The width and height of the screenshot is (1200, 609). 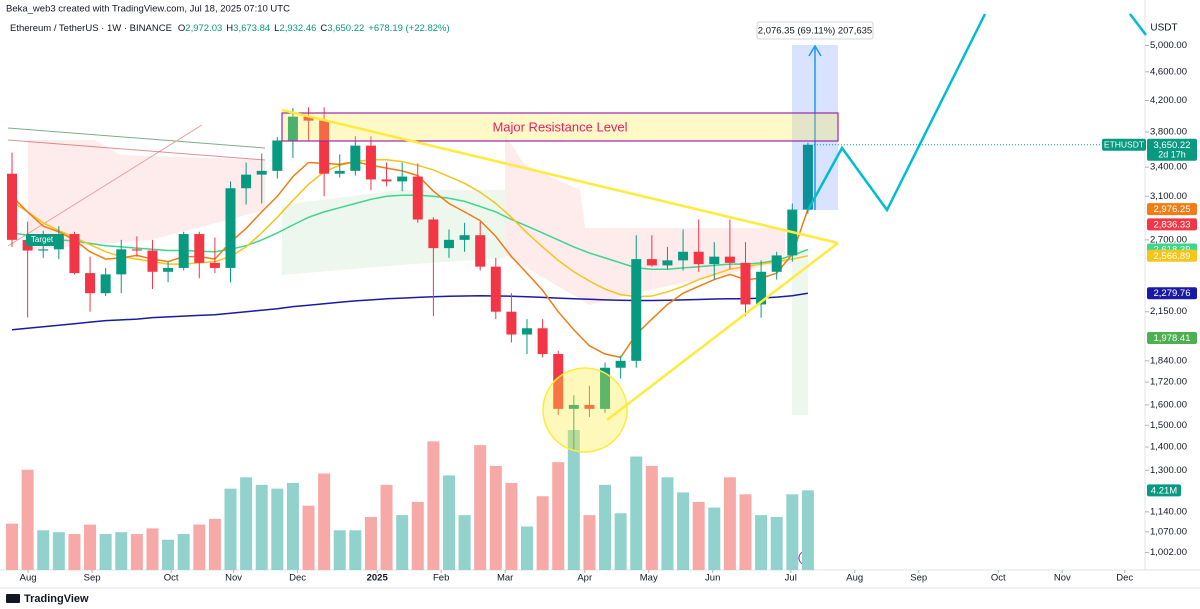 I want to click on measure-arrowhead, so click(x=815, y=50).